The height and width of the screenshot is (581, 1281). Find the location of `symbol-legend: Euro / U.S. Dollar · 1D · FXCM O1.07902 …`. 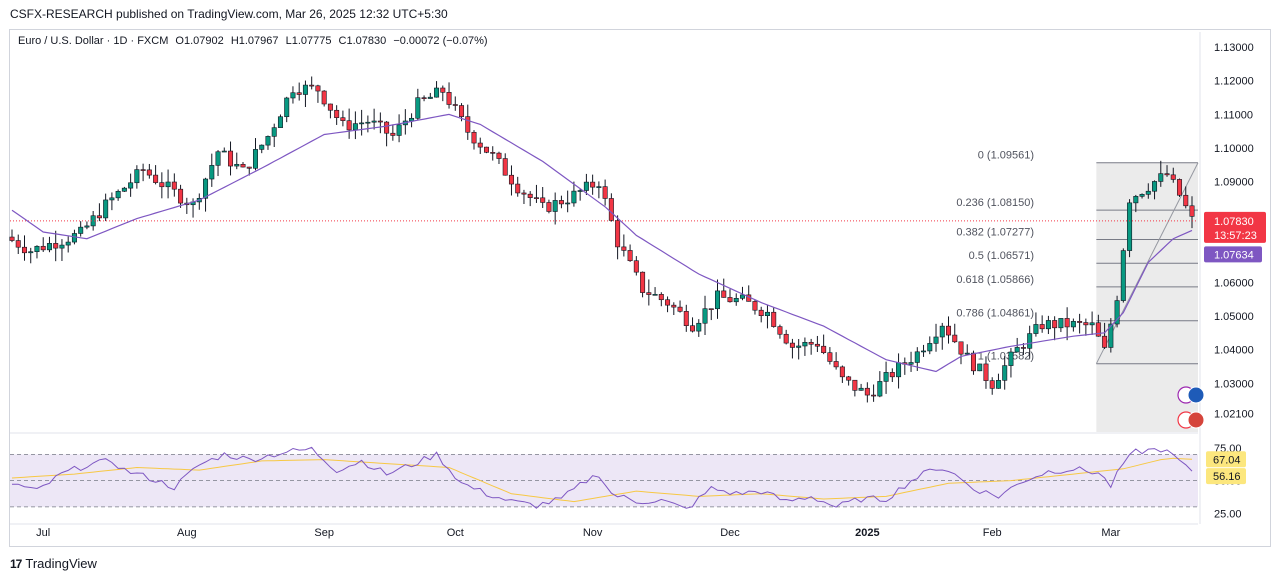

symbol-legend: Euro / U.S. Dollar · 1D · FXCM O1.07902 … is located at coordinates (255, 41).